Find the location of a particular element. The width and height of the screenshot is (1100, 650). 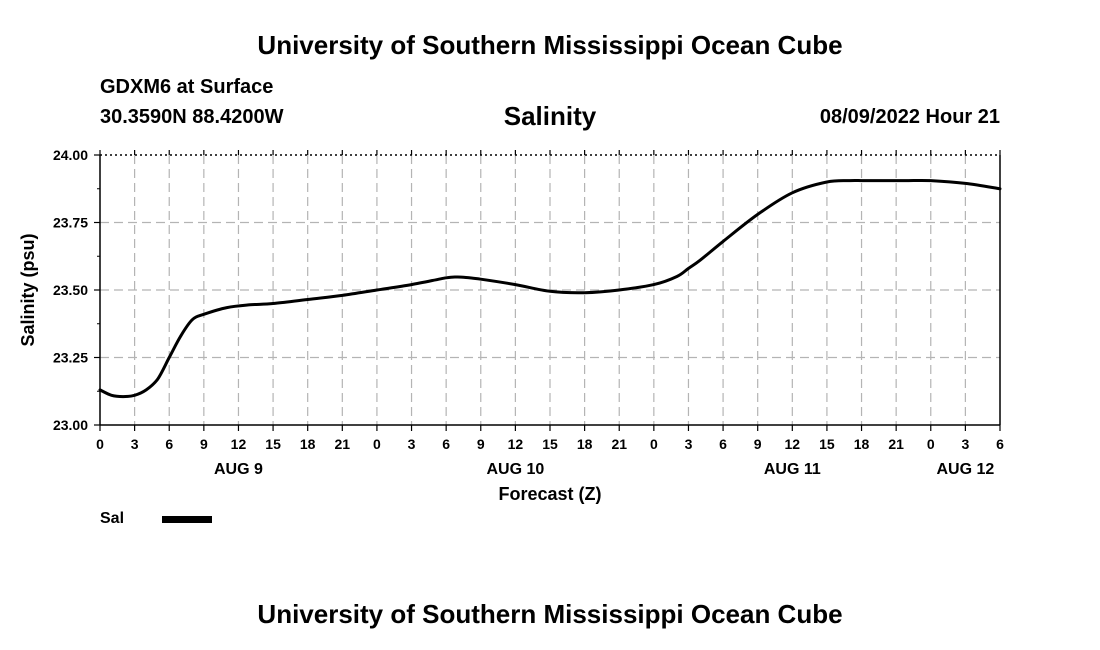

day-label: AUG 9 is located at coordinates (238, 469).